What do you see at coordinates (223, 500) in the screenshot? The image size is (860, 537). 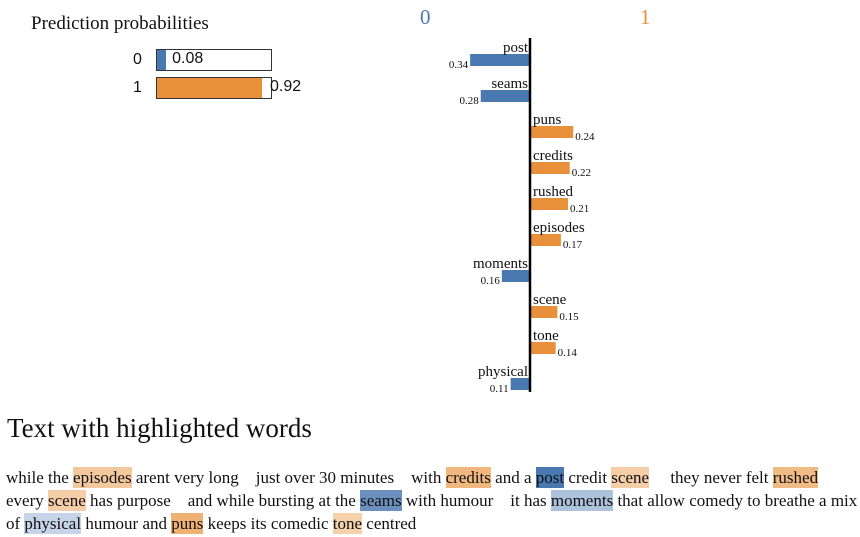 I see `text-span: has purpose and while bursting at the` at bounding box center [223, 500].